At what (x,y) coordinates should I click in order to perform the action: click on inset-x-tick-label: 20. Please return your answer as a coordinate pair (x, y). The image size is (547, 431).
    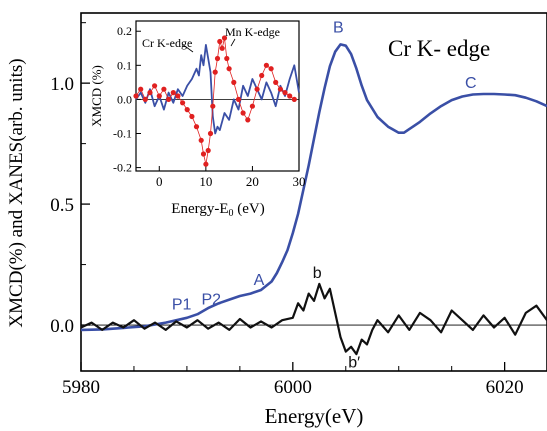
    Looking at the image, I should click on (252, 181).